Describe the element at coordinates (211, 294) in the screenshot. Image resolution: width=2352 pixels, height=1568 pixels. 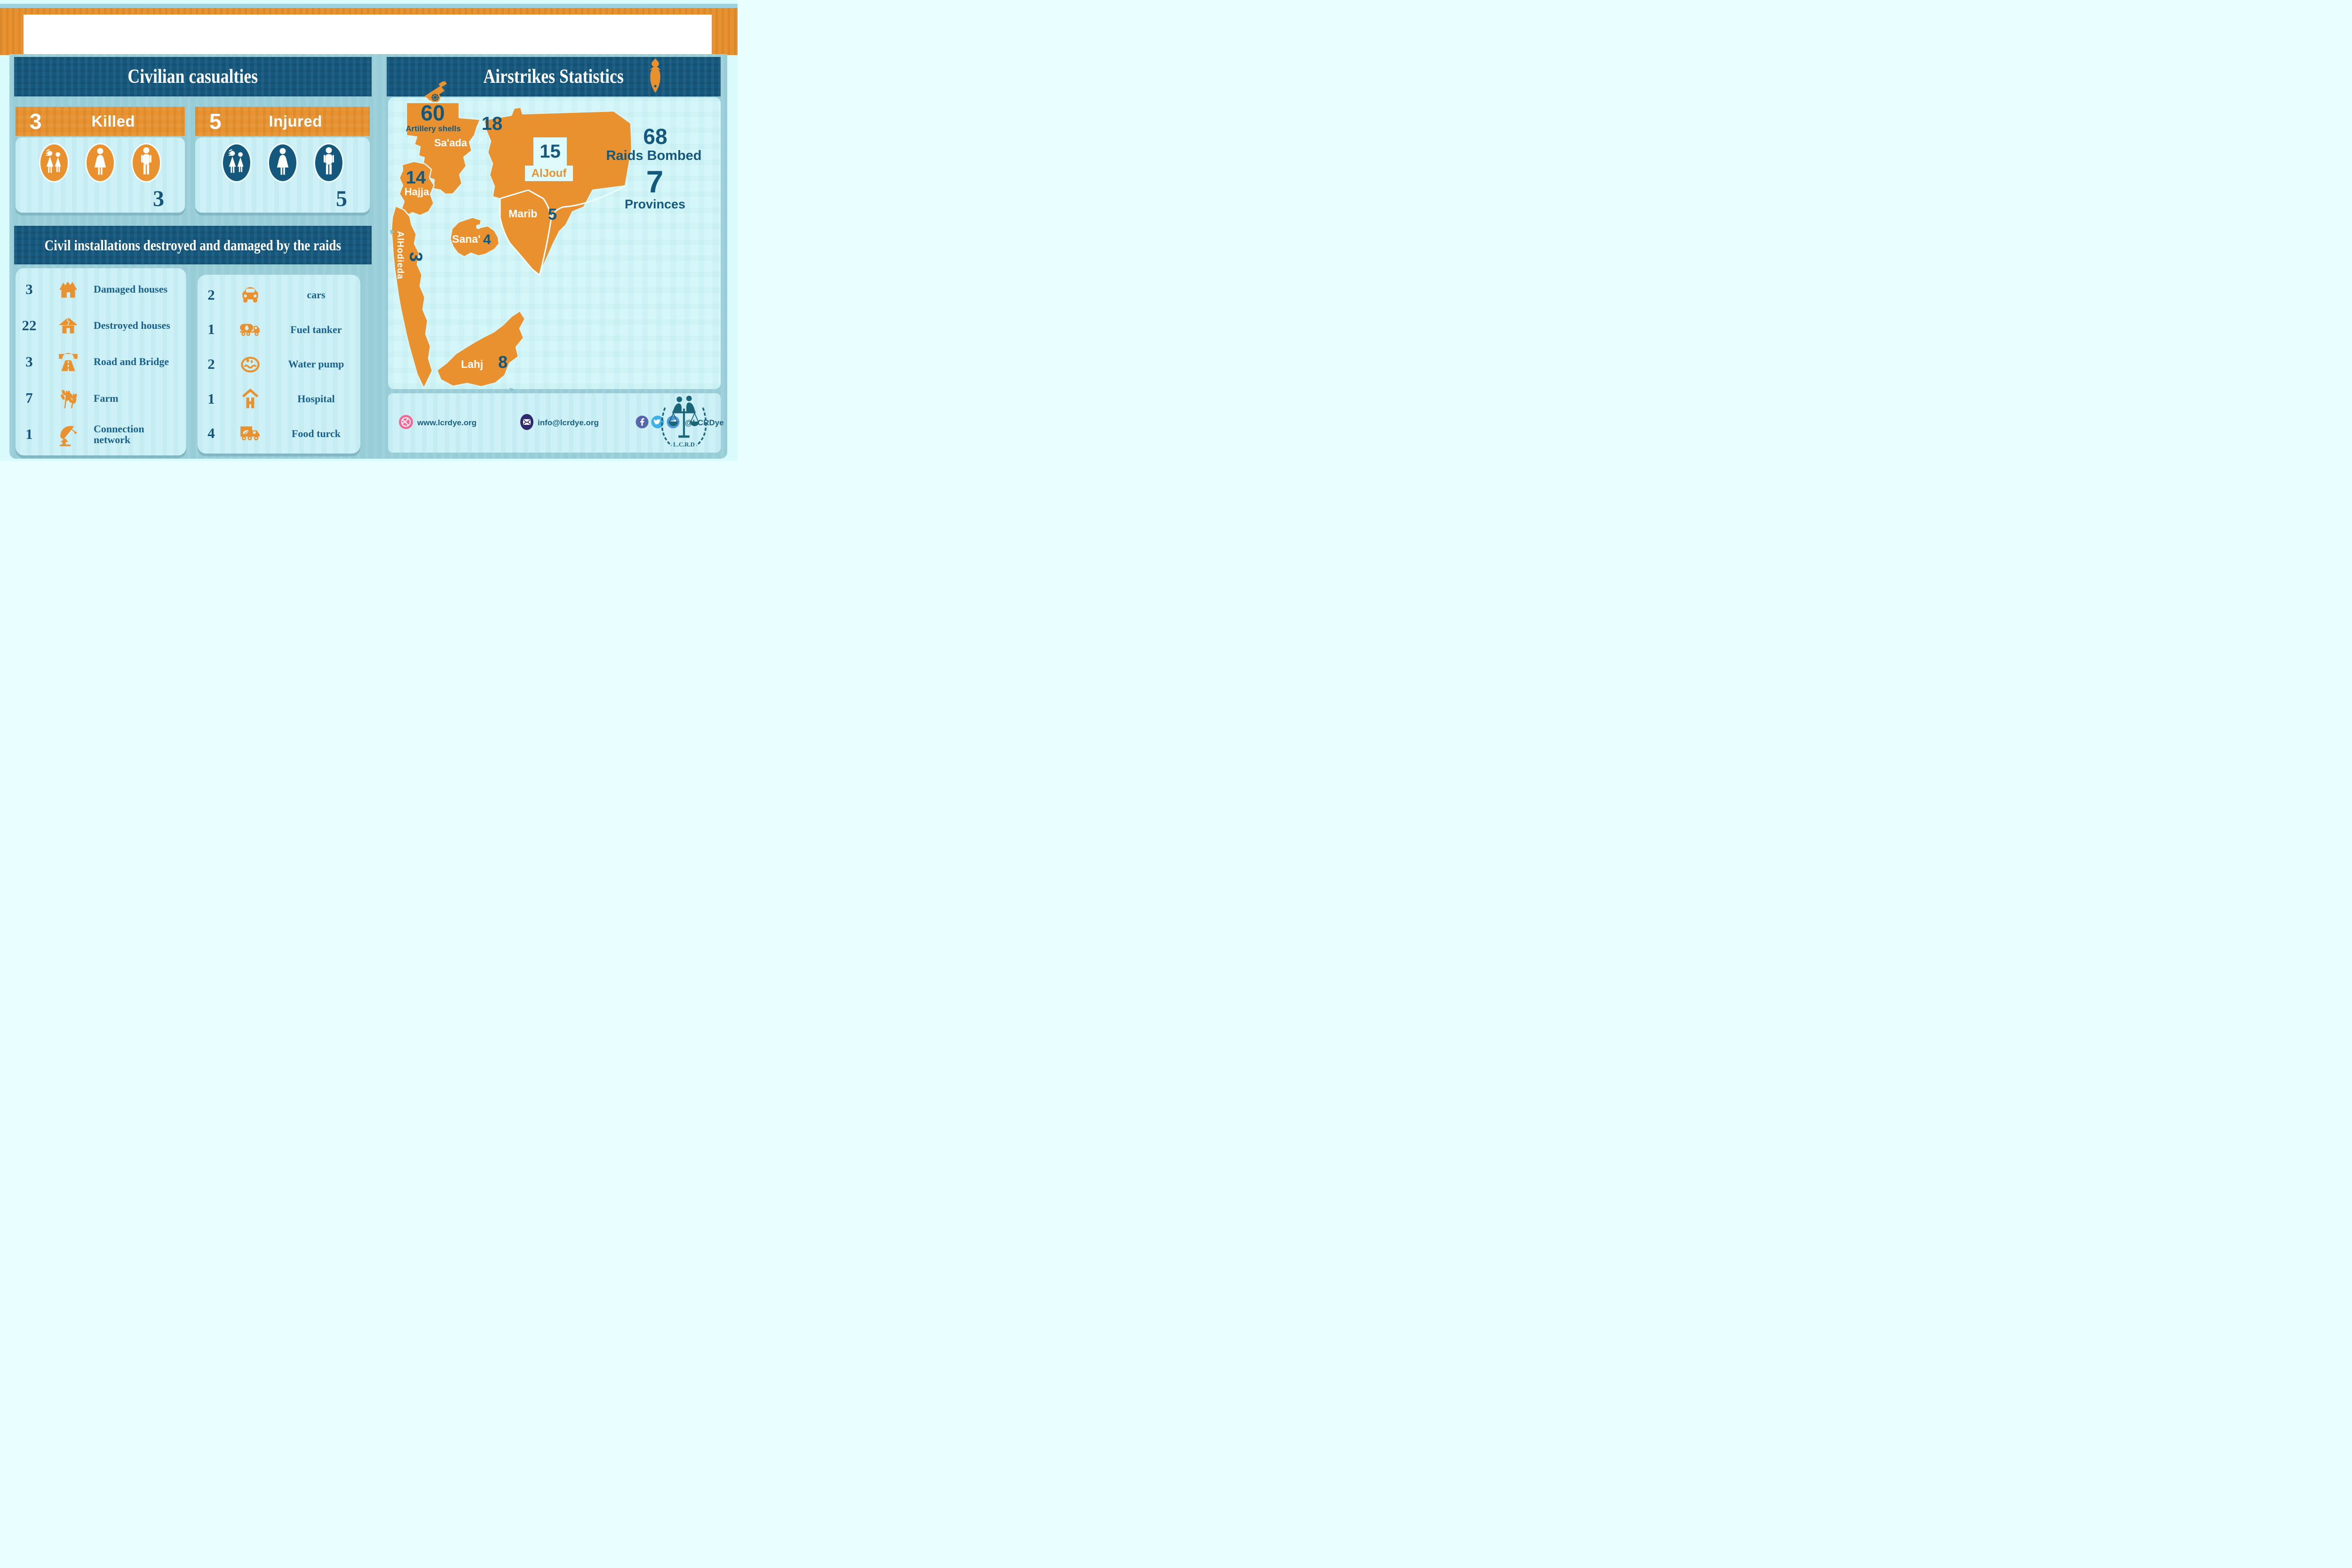
I see `count: 2` at that location.